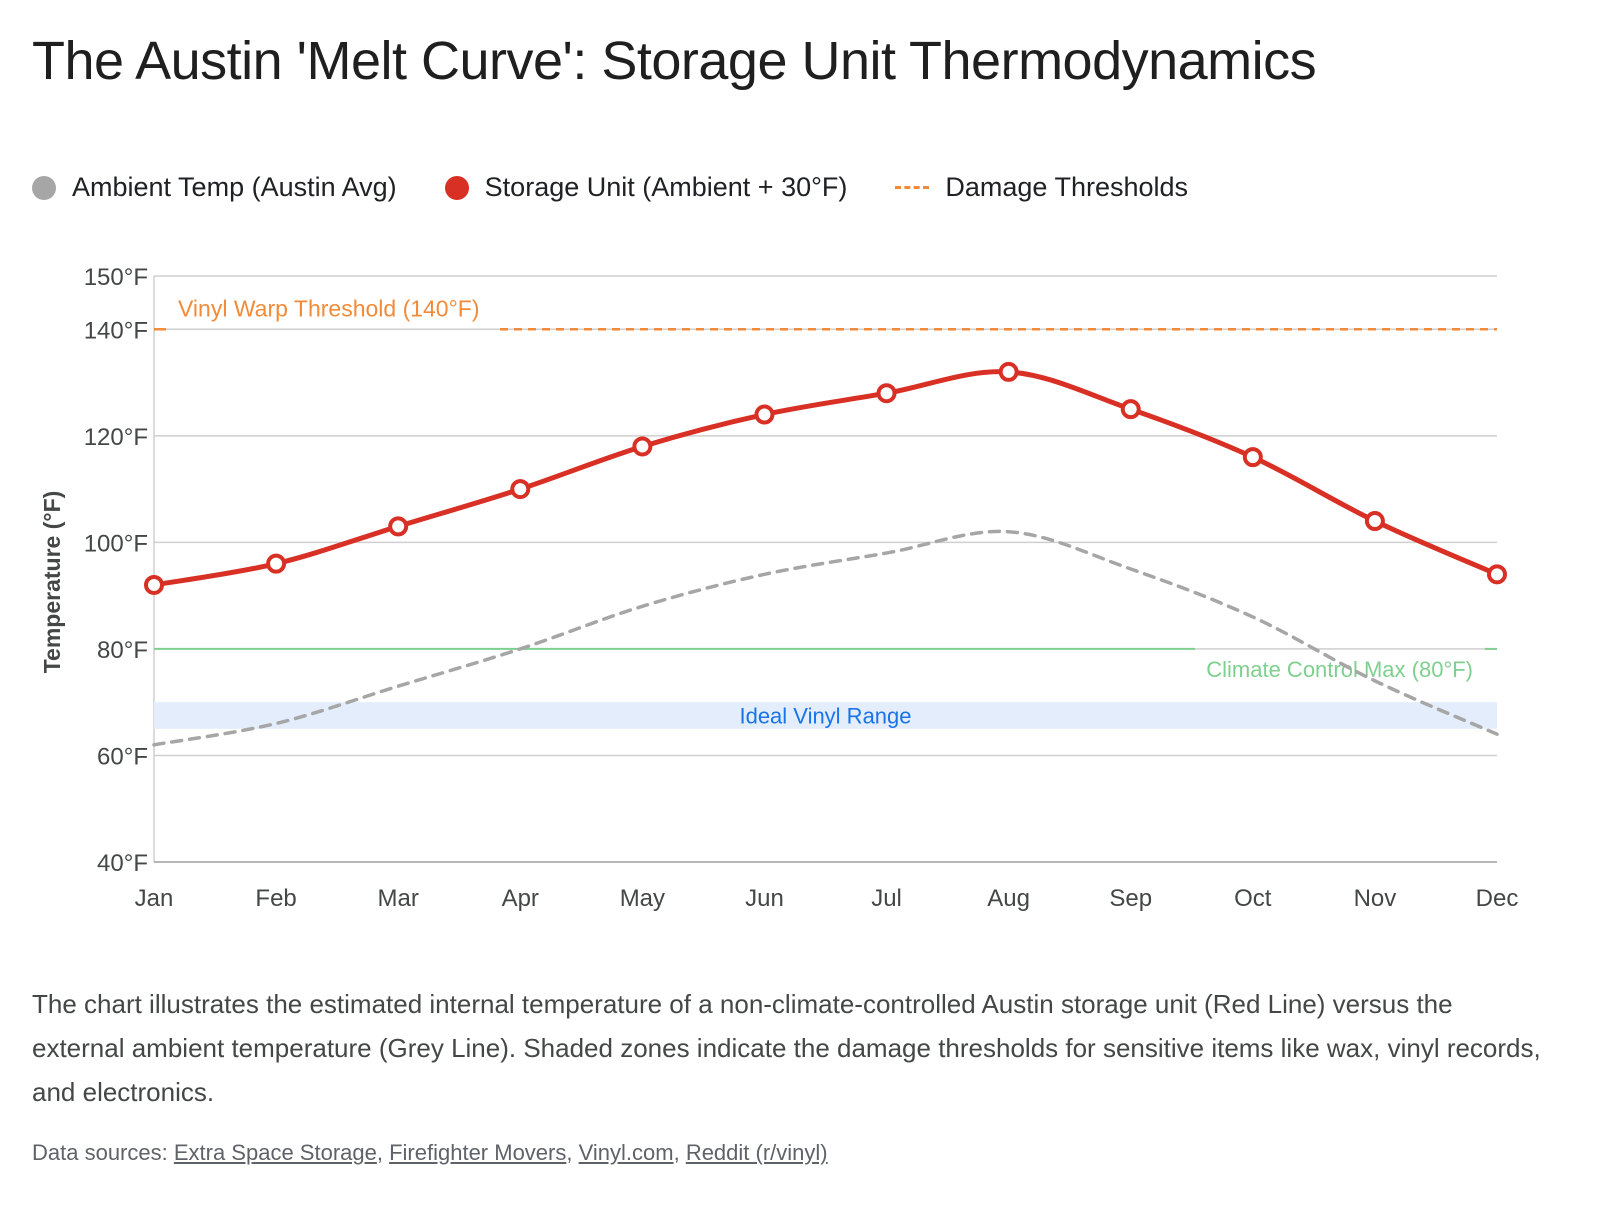 This screenshot has height=1228, width=1600. I want to click on storage-point-apr, so click(520, 489).